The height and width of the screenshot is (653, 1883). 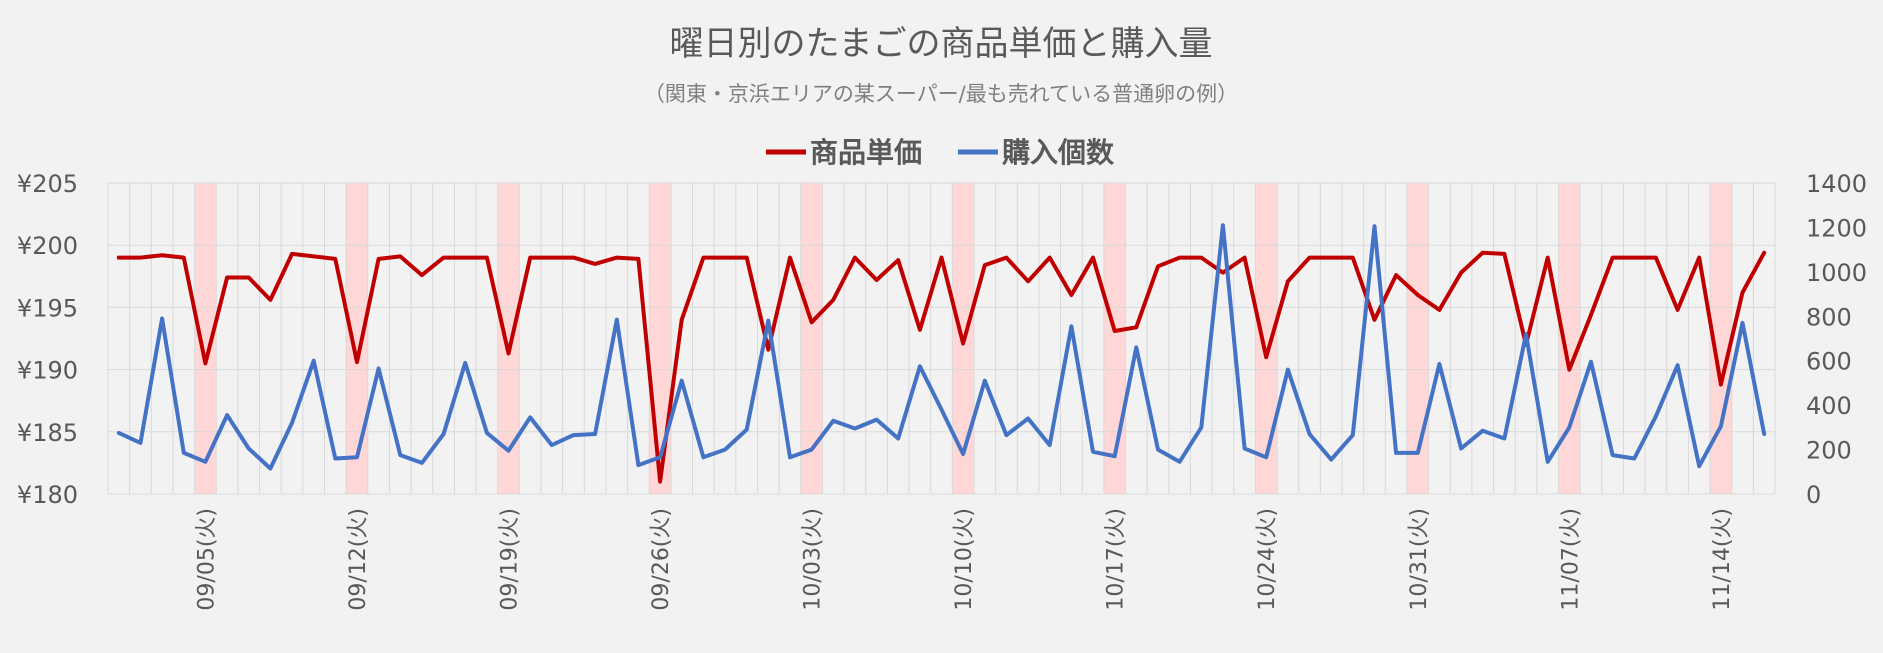 I want to click on x-axis-tick-label: 10/24(火), so click(x=1267, y=559).